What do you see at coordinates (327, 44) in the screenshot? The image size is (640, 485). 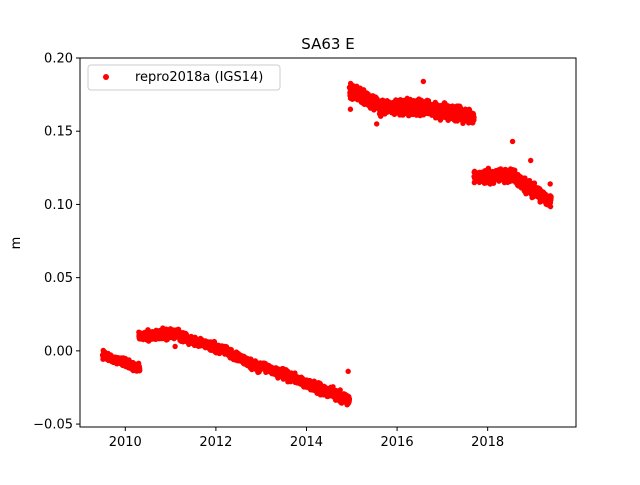 I see `chart-title: SA63 E` at bounding box center [327, 44].